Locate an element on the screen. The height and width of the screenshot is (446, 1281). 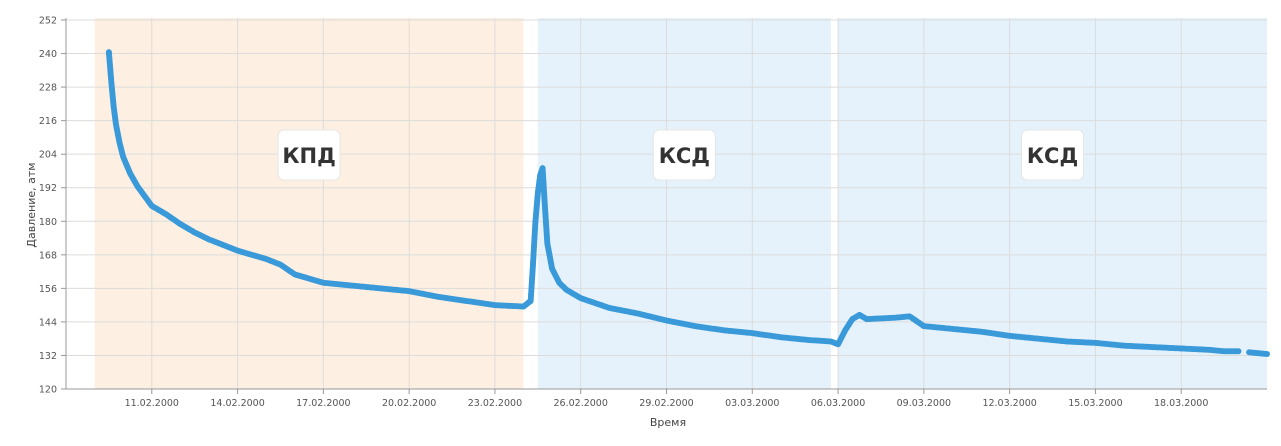
region-label-1: КПД is located at coordinates (309, 155).